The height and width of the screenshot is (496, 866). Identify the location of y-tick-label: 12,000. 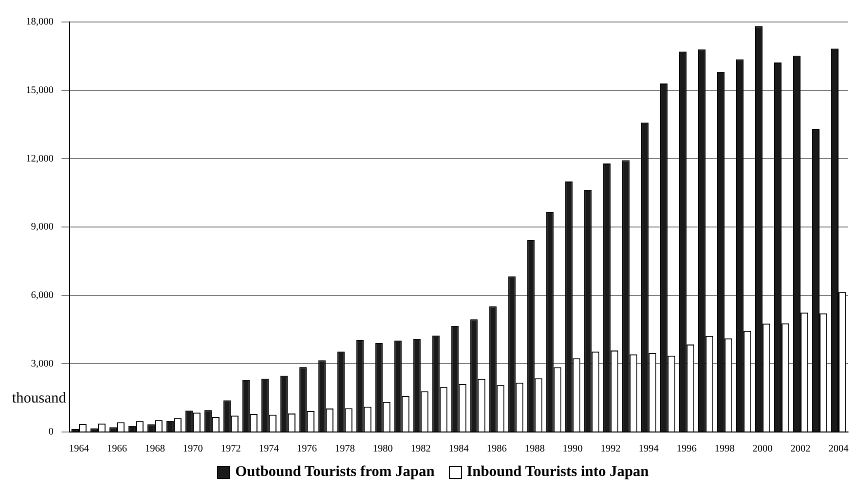
(40, 158).